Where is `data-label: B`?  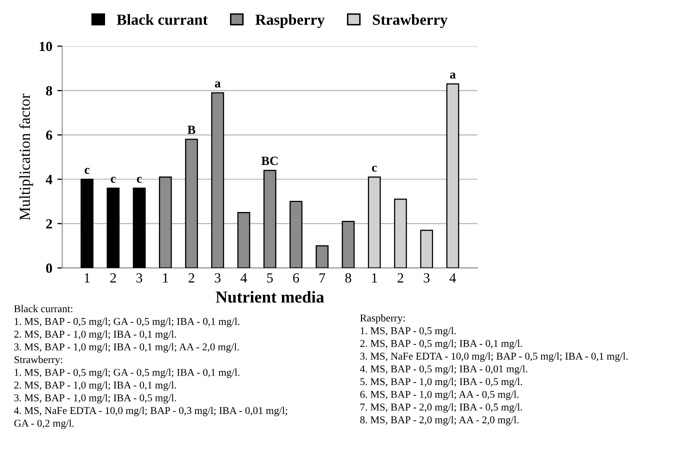 data-label: B is located at coordinates (192, 130).